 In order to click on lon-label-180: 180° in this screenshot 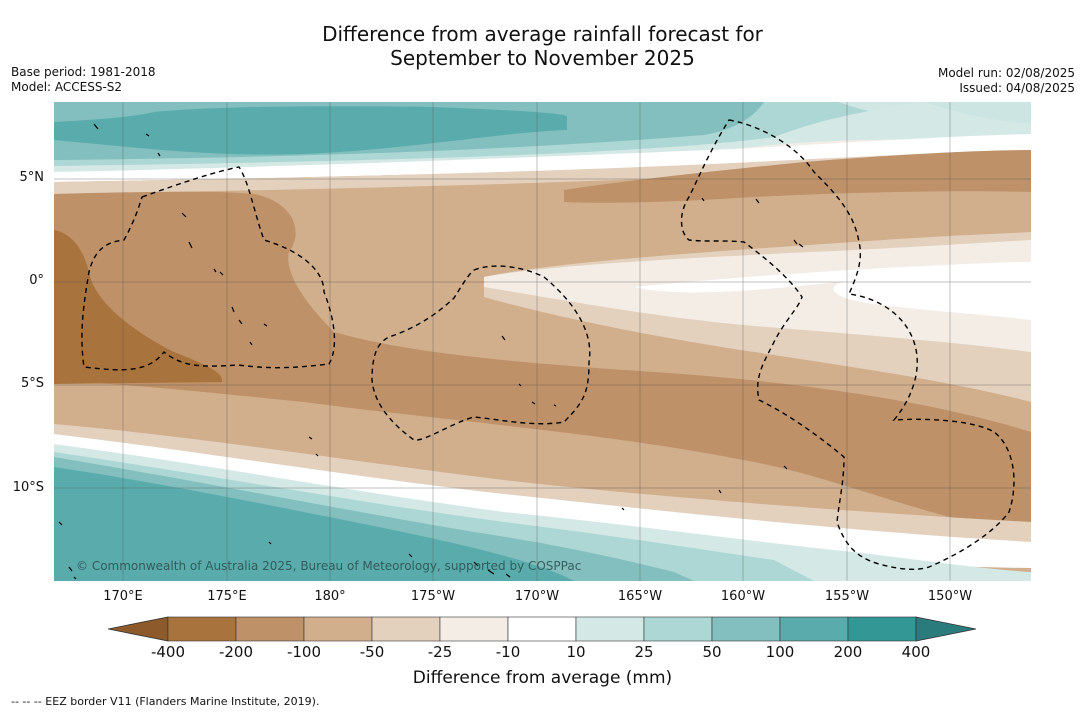, I will do `click(330, 596)`.